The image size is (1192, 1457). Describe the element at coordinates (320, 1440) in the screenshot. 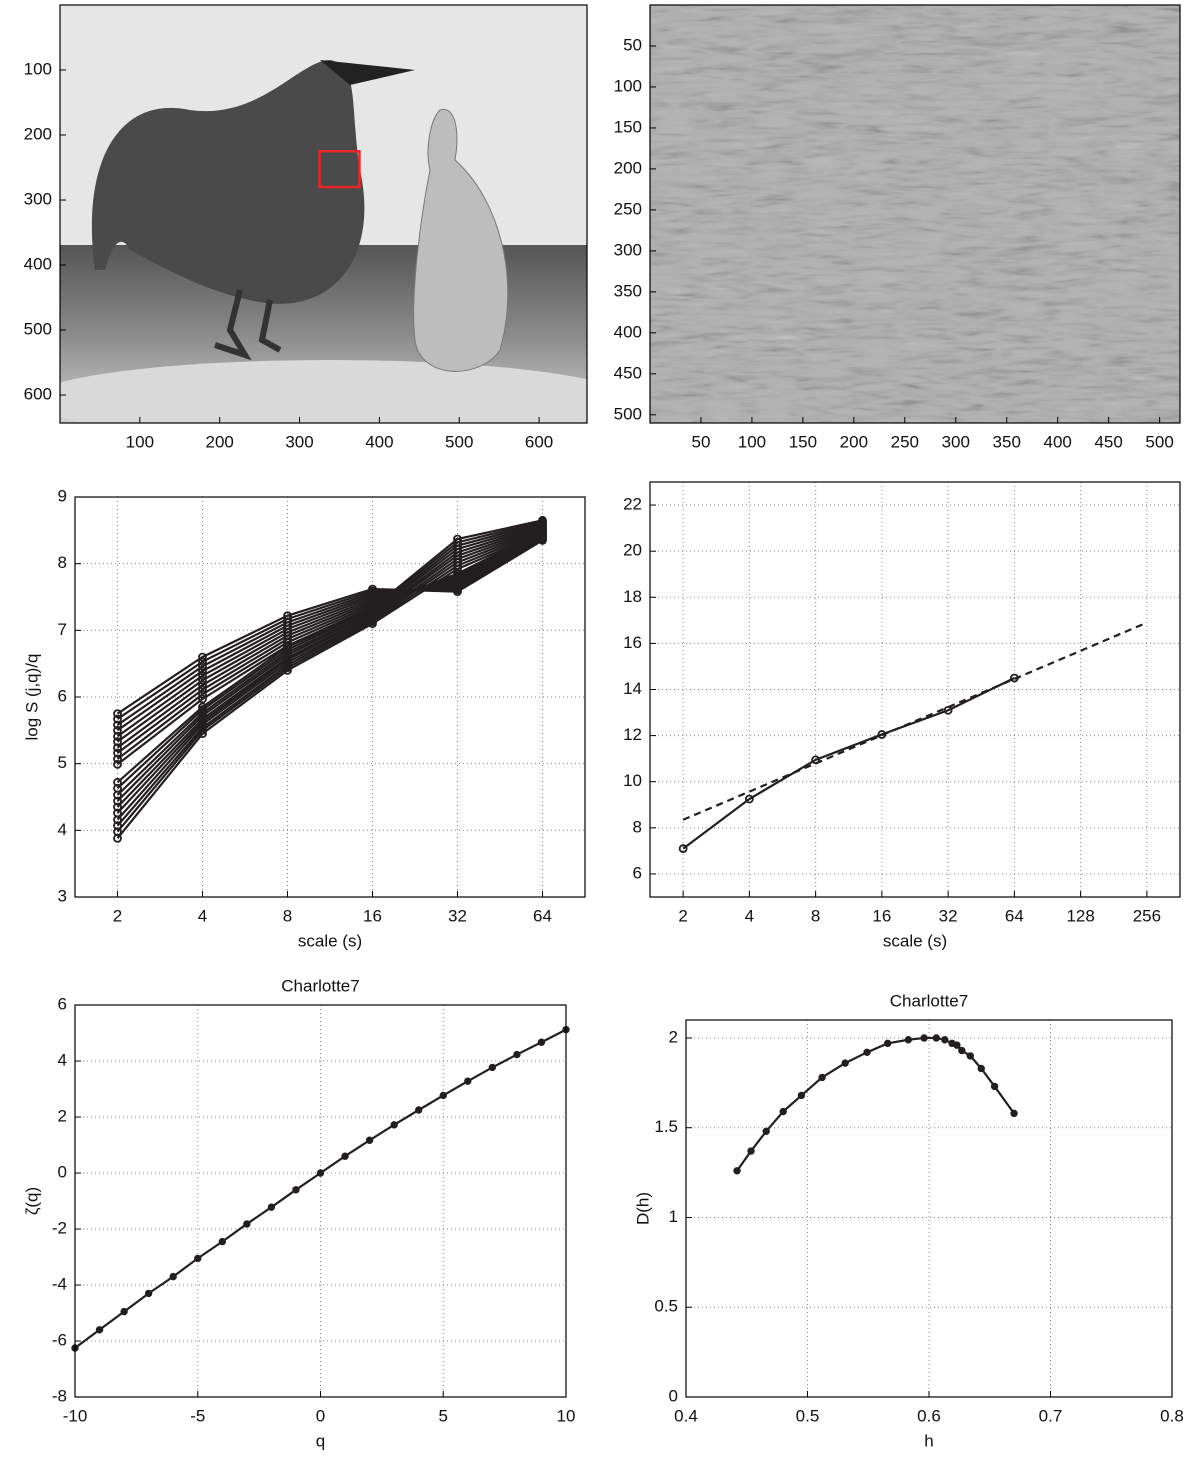

I see `x-axis-label: q` at that location.